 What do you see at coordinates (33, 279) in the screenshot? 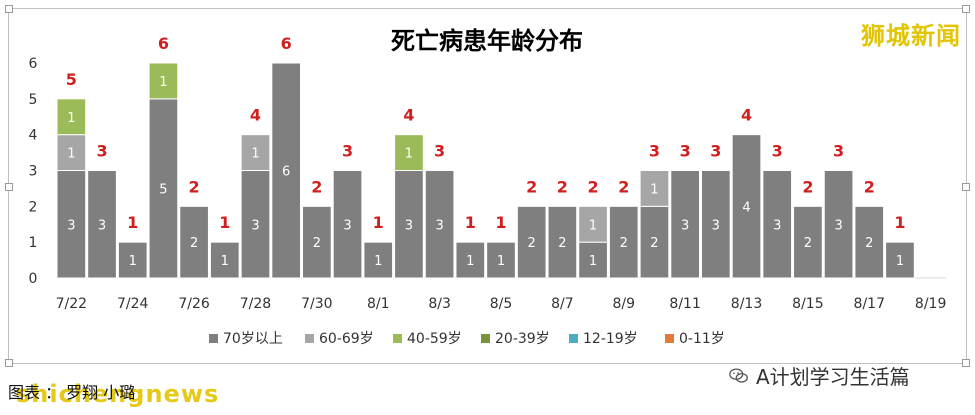
I see `y-tick-label: 0` at bounding box center [33, 279].